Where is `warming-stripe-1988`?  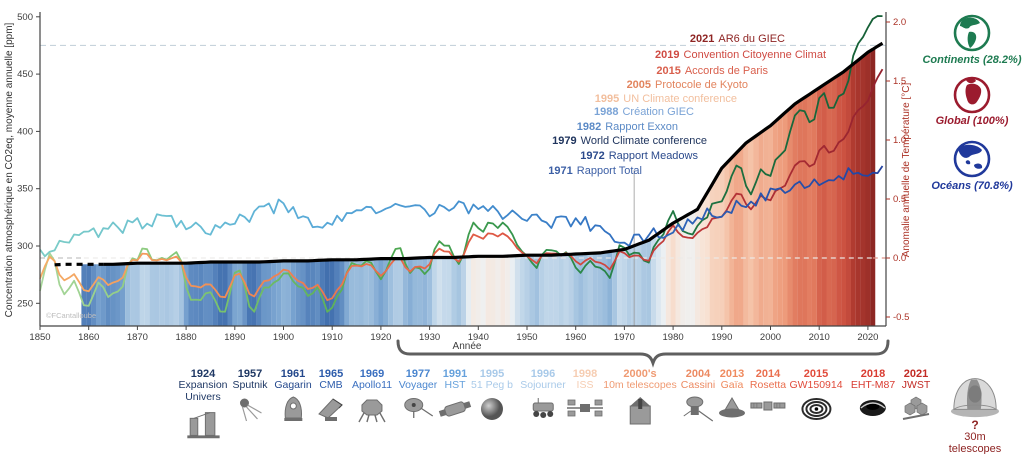 warming-stripe-1988 is located at coordinates (712, 255).